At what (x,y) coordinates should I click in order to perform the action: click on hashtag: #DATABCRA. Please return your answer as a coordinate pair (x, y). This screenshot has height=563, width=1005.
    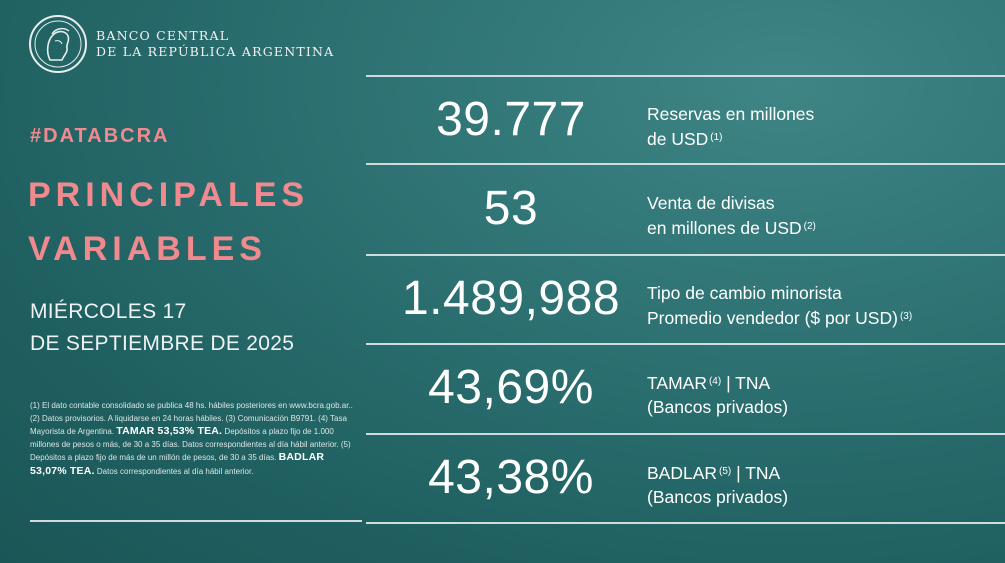
    Looking at the image, I should click on (100, 136).